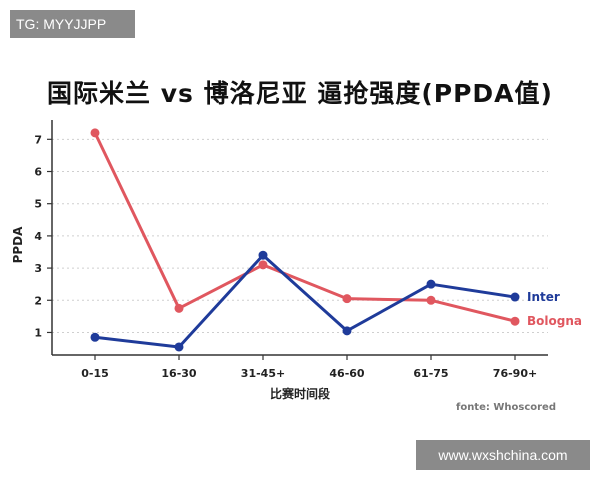 Image resolution: width=600 pixels, height=480 pixels. Describe the element at coordinates (554, 321) in the screenshot. I see `series-label-bologna: Bologna` at that location.